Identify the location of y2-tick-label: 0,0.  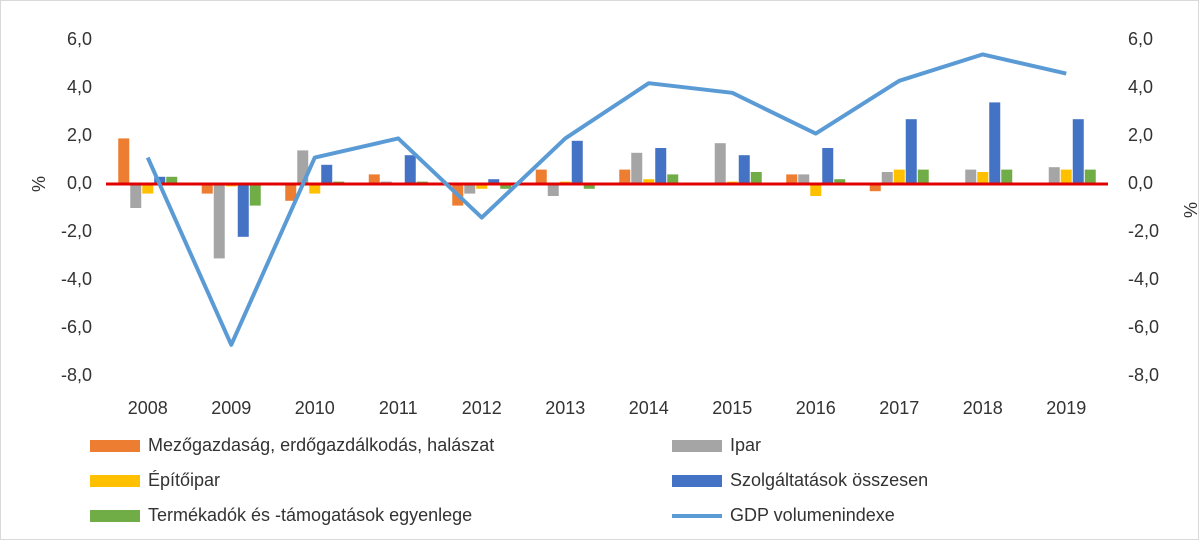
(1140, 183).